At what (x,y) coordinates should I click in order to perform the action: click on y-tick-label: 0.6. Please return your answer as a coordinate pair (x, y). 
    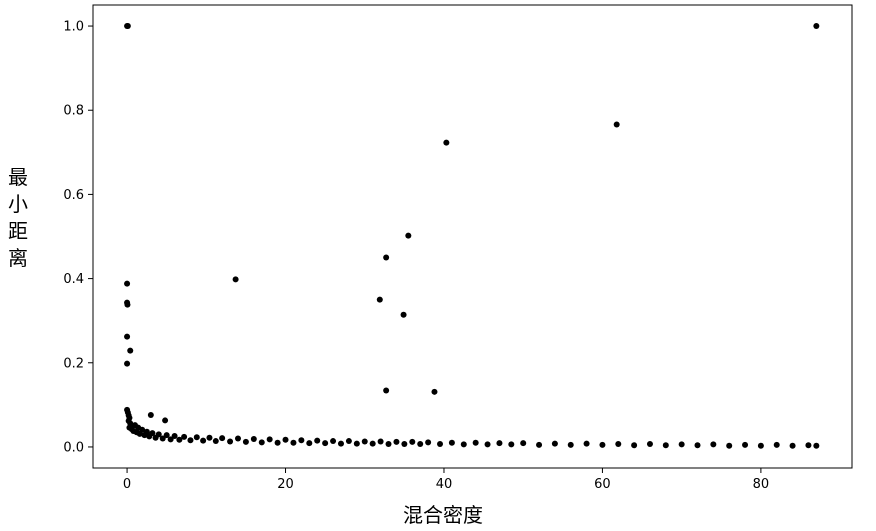
    Looking at the image, I should click on (73, 195).